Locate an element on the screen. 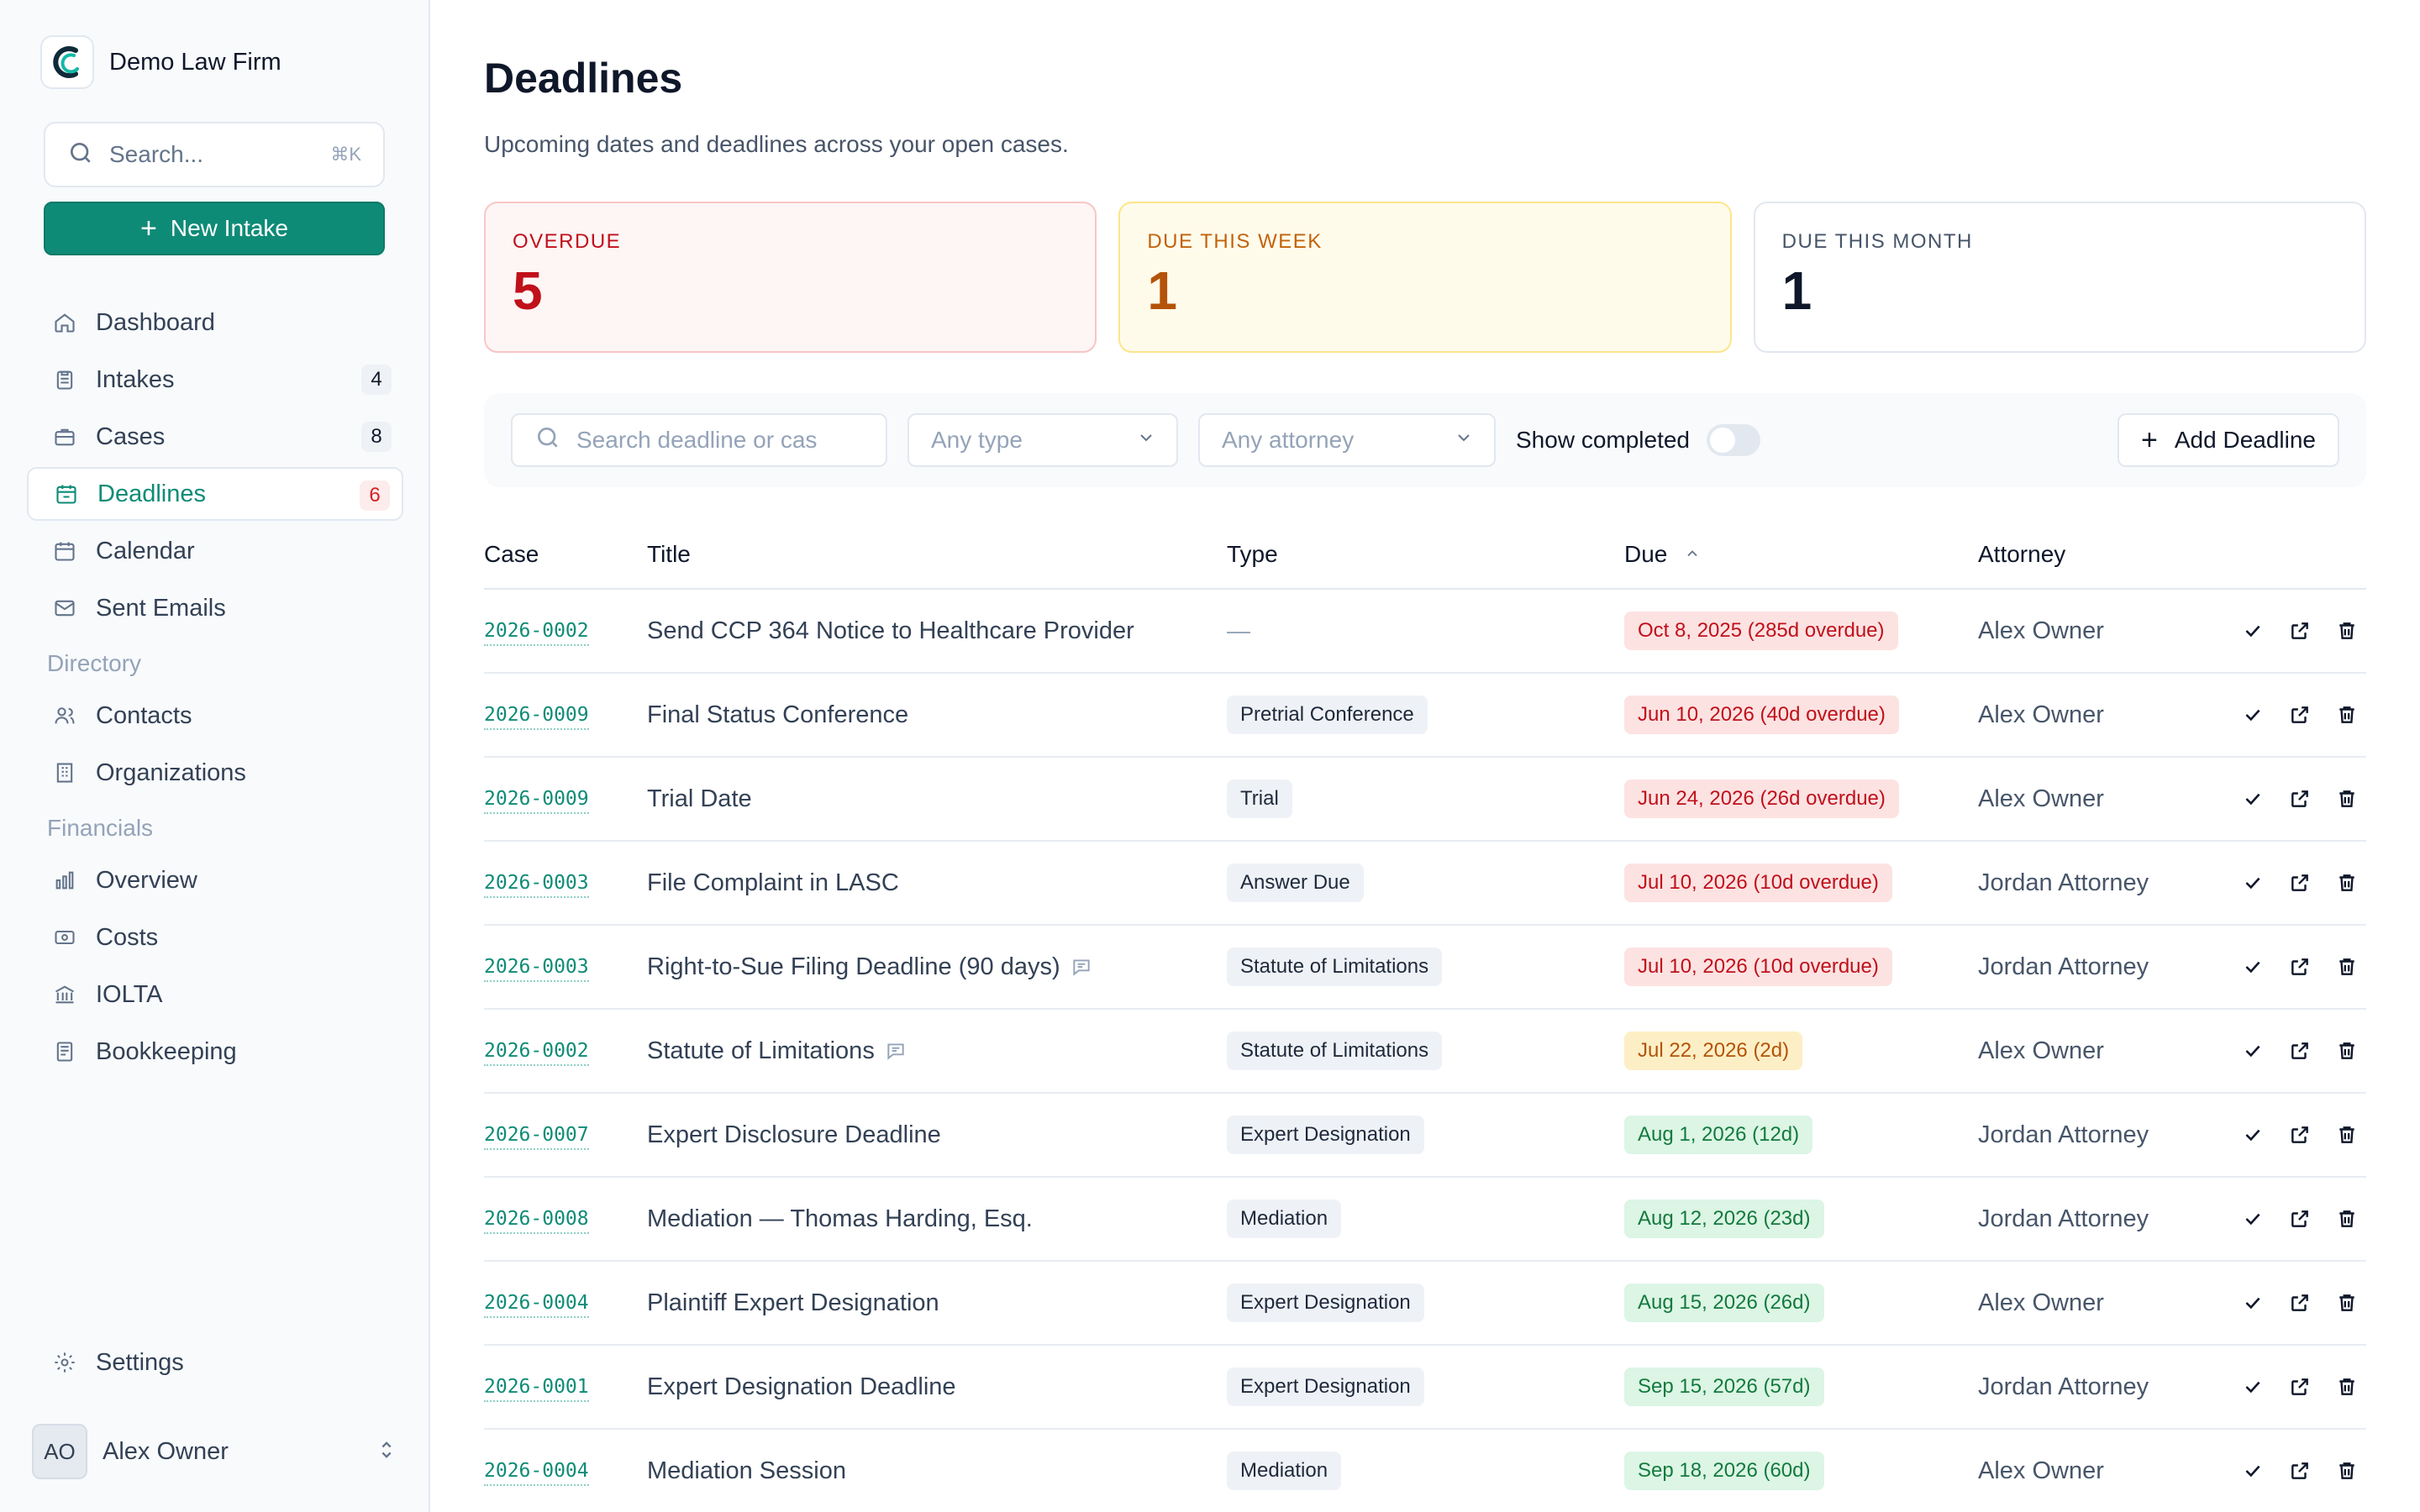 The width and height of the screenshot is (2420, 1512). deadline-title: Trial Date is located at coordinates (699, 799).